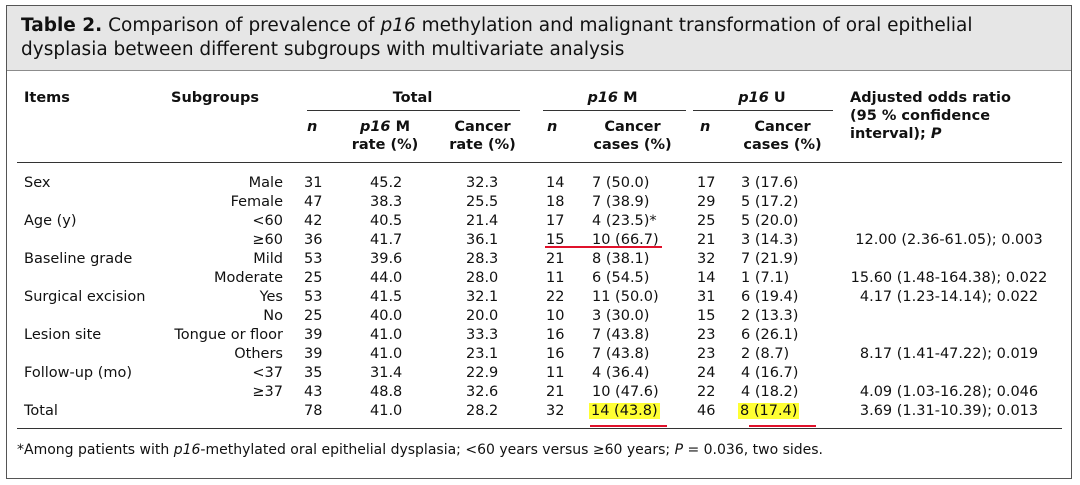  I want to click on cell-m-cases: 7 (50.0), so click(621, 183).